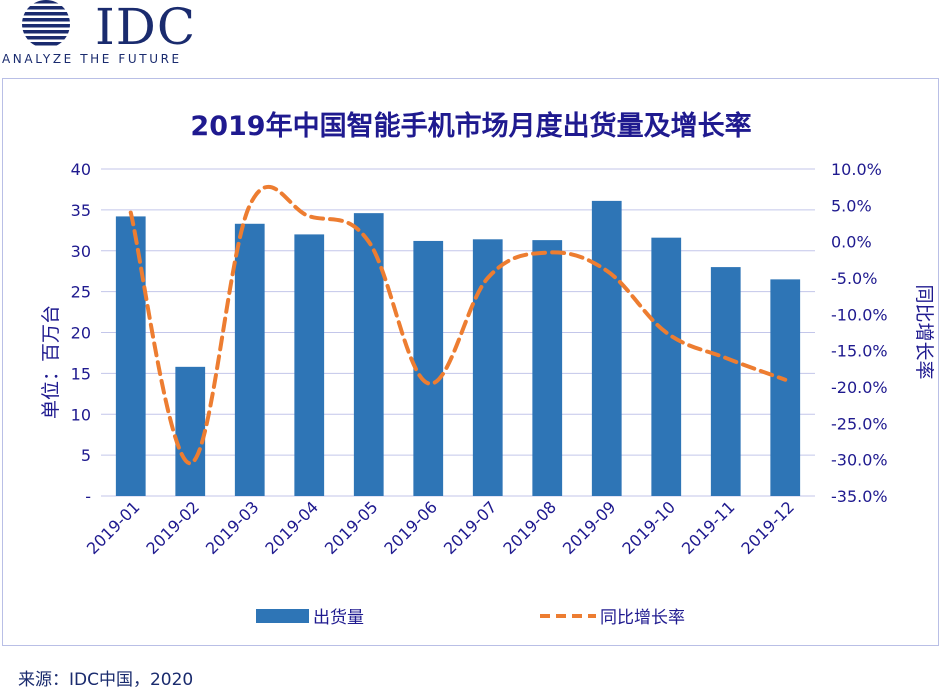 The image size is (942, 695). Describe the element at coordinates (81, 169) in the screenshot. I see `y-tick-label: 40` at that location.